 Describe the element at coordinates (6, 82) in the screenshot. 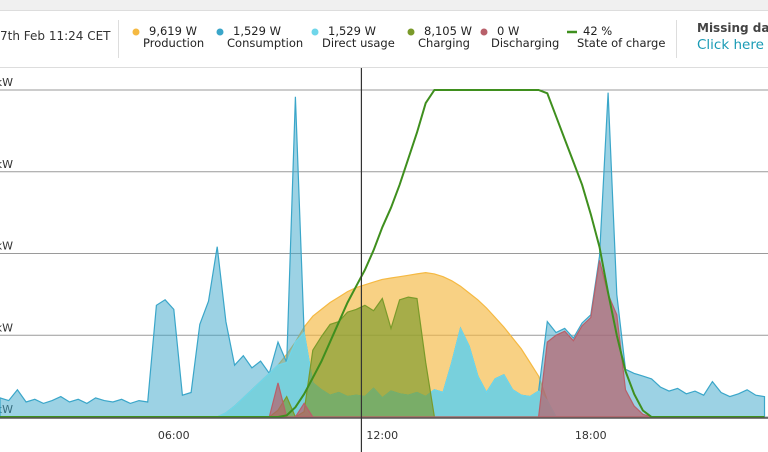

I see `y-tick-label: 24 kW` at that location.